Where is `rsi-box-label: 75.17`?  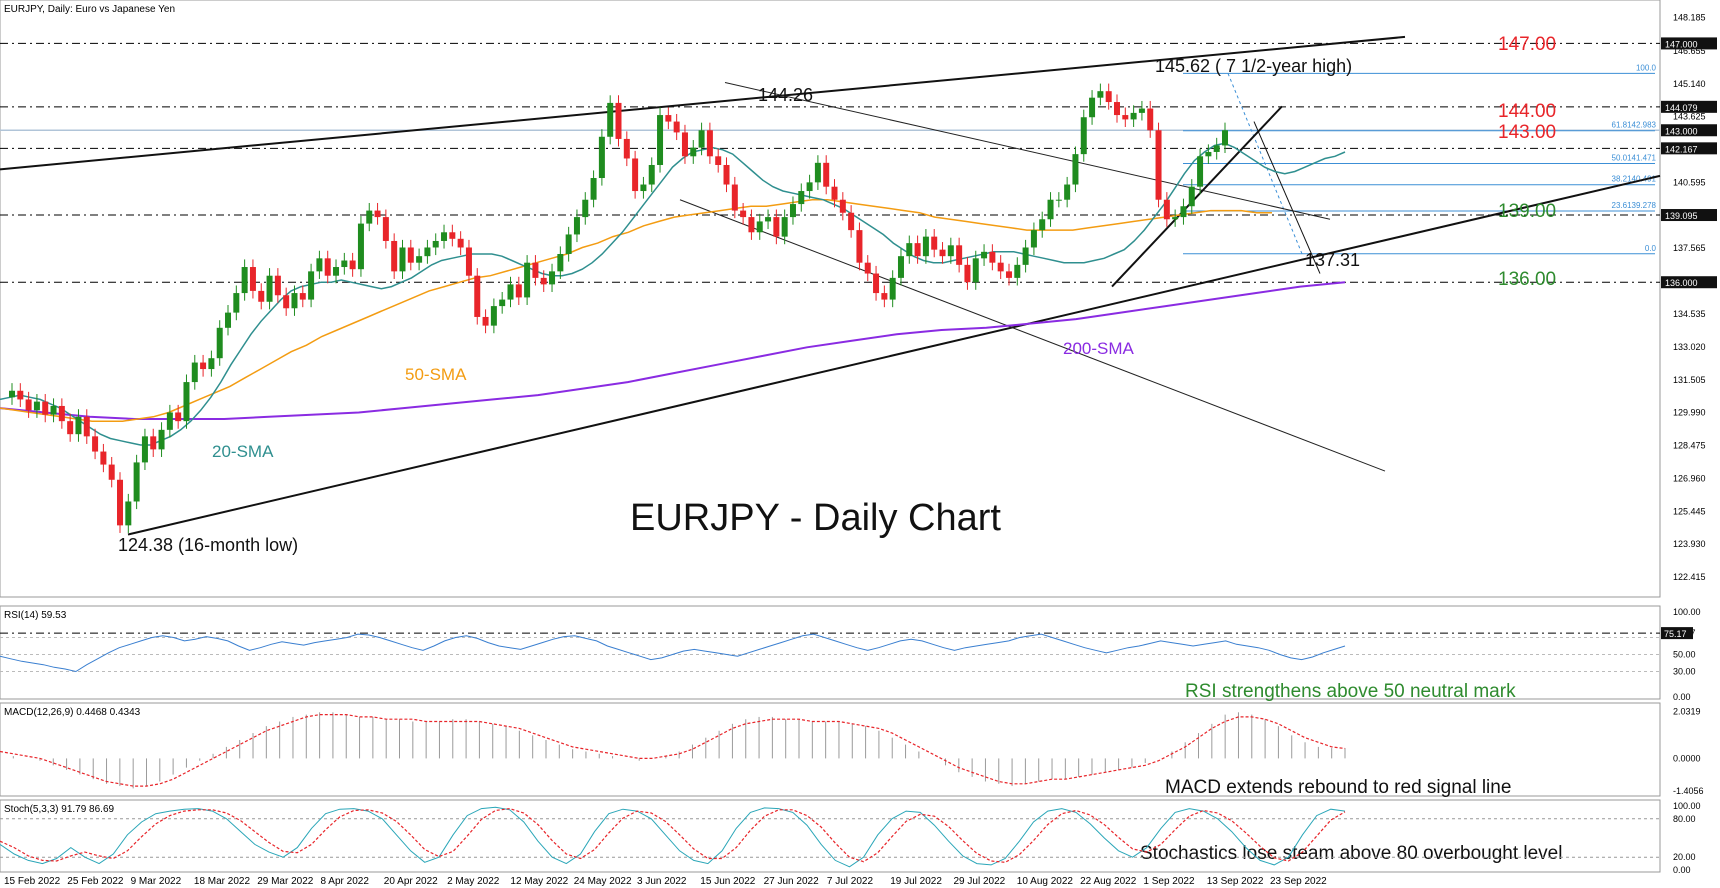
rsi-box-label: 75.17 is located at coordinates (1675, 634).